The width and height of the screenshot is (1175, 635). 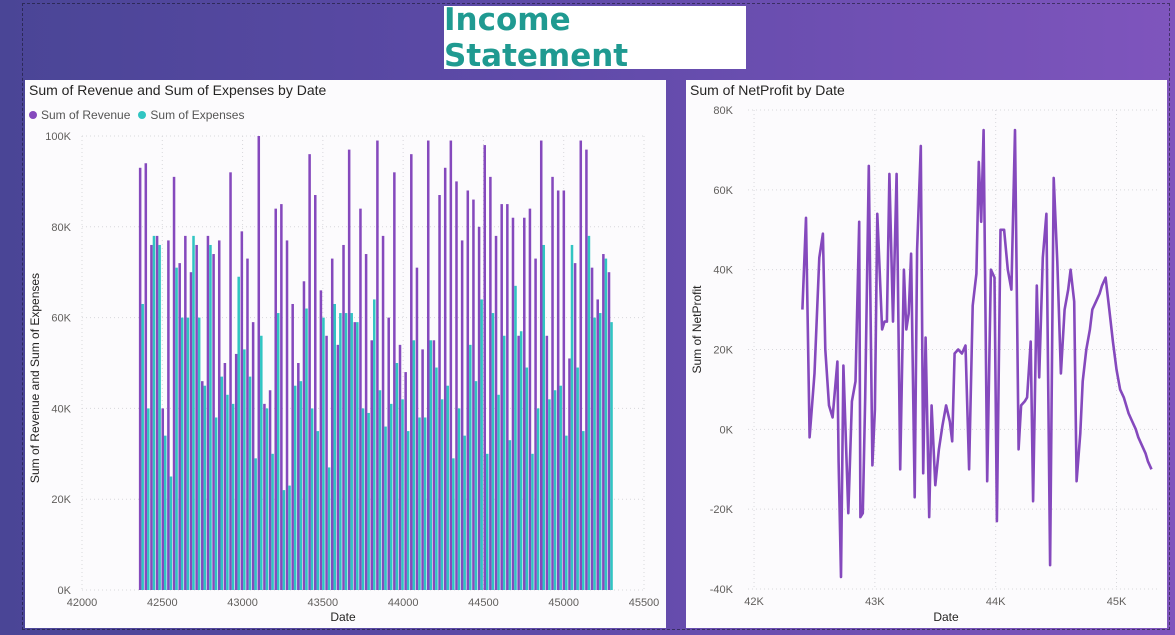 I want to click on x-tick-label: 45K, so click(x=1117, y=602).